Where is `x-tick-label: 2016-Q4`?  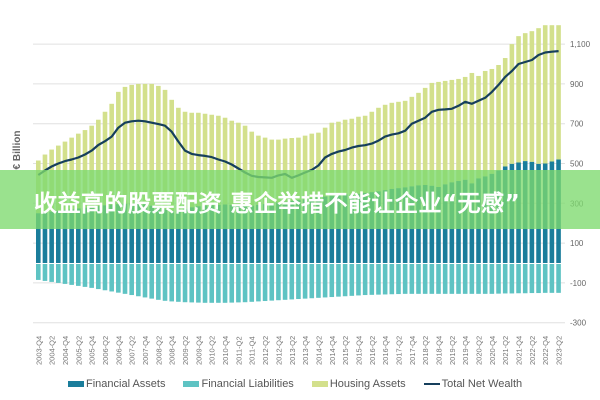
x-tick-label: 2016-Q4 is located at coordinates (385, 350).